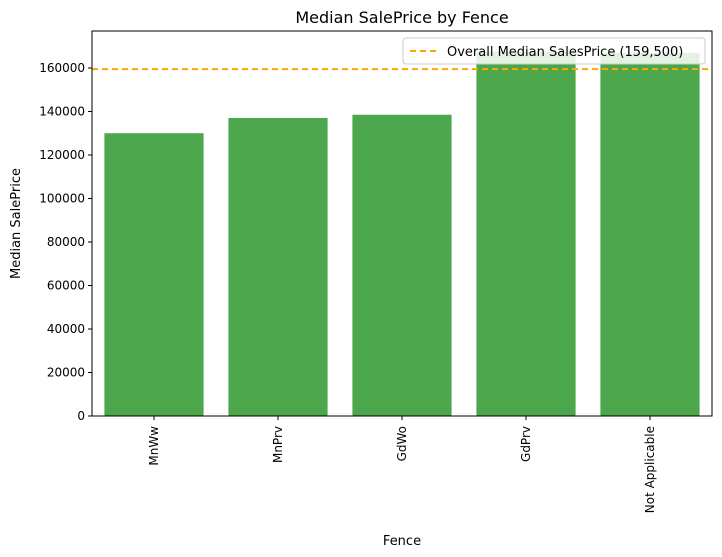 The width and height of the screenshot is (722, 557). Describe the element at coordinates (278, 444) in the screenshot. I see `x-tick-label: MnPrv` at that location.